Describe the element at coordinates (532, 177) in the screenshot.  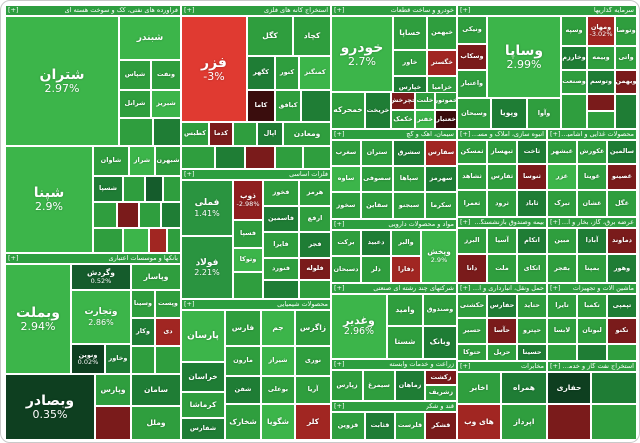
I see `stock-tile: ثنوسا` at that location.